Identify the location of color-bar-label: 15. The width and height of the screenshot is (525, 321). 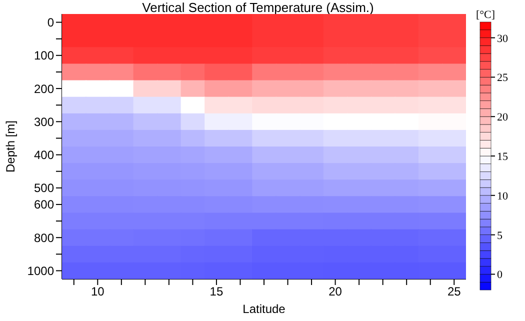
(502, 157).